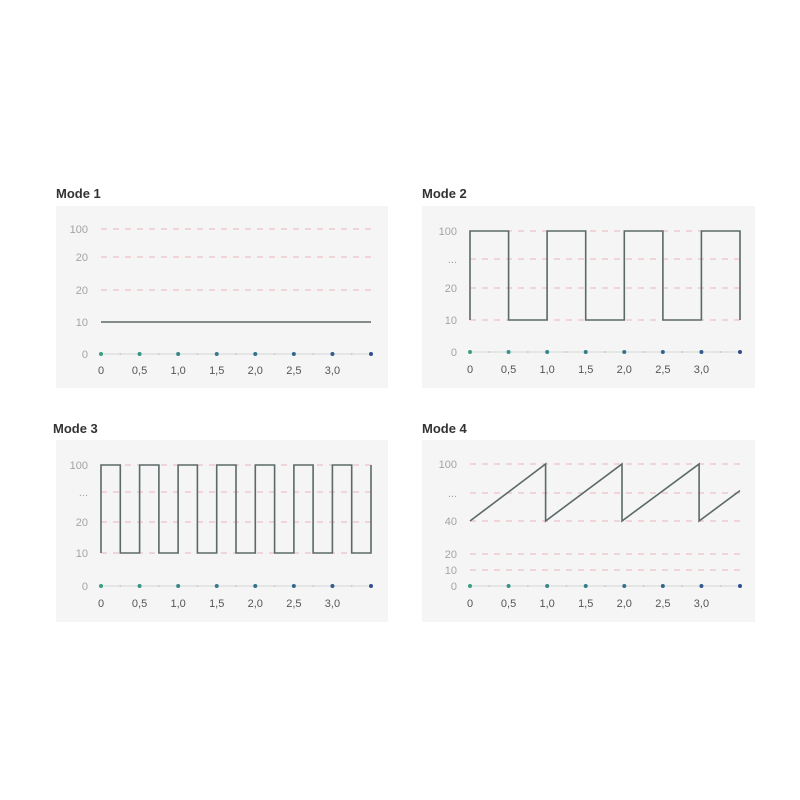  What do you see at coordinates (293, 604) in the screenshot?
I see `x-tick-label: 2,5` at bounding box center [293, 604].